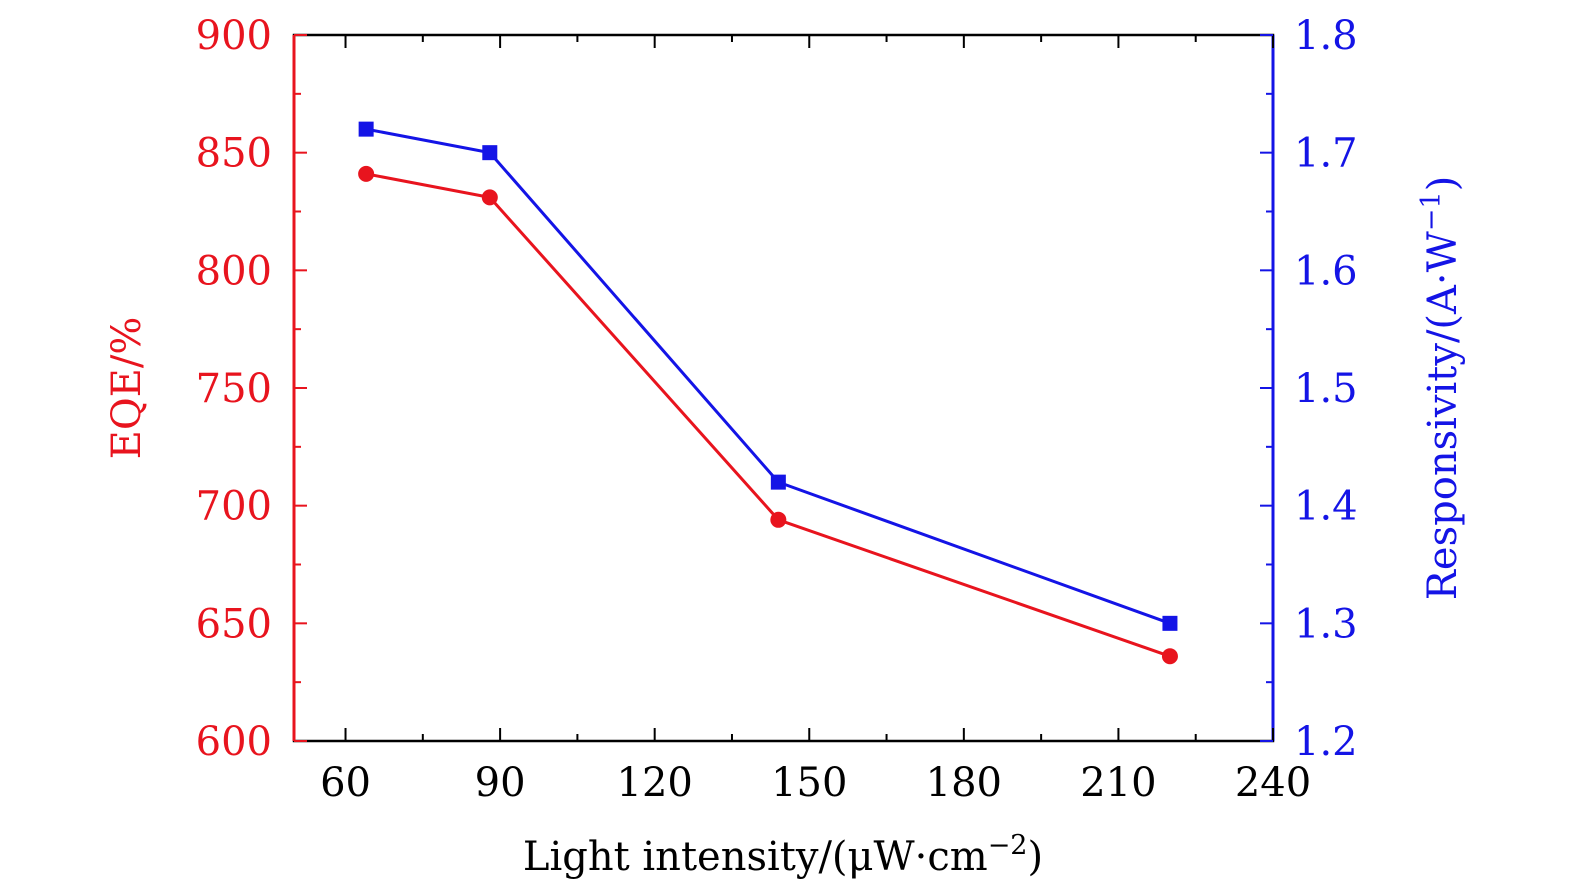 The width and height of the screenshot is (1575, 896). Describe the element at coordinates (500, 783) in the screenshot. I see `x-tick-label: 90` at that location.